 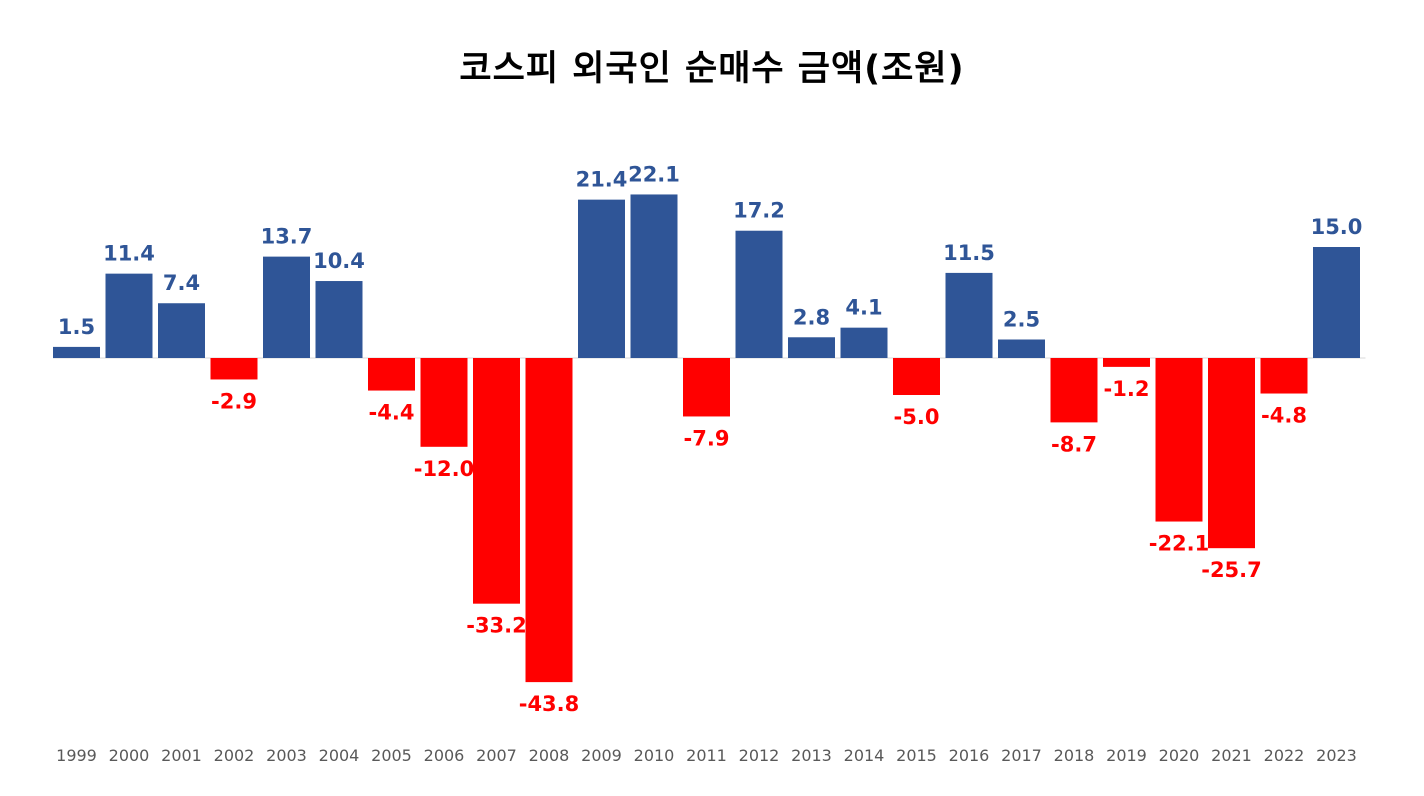 I want to click on bar-2023, so click(x=1336, y=302).